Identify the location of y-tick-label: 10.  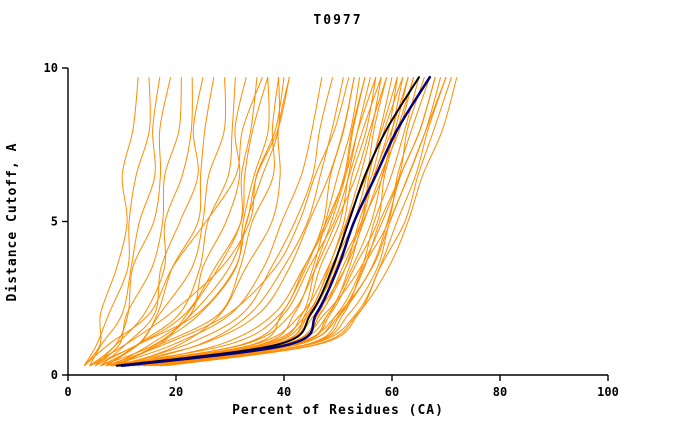
(51, 68).